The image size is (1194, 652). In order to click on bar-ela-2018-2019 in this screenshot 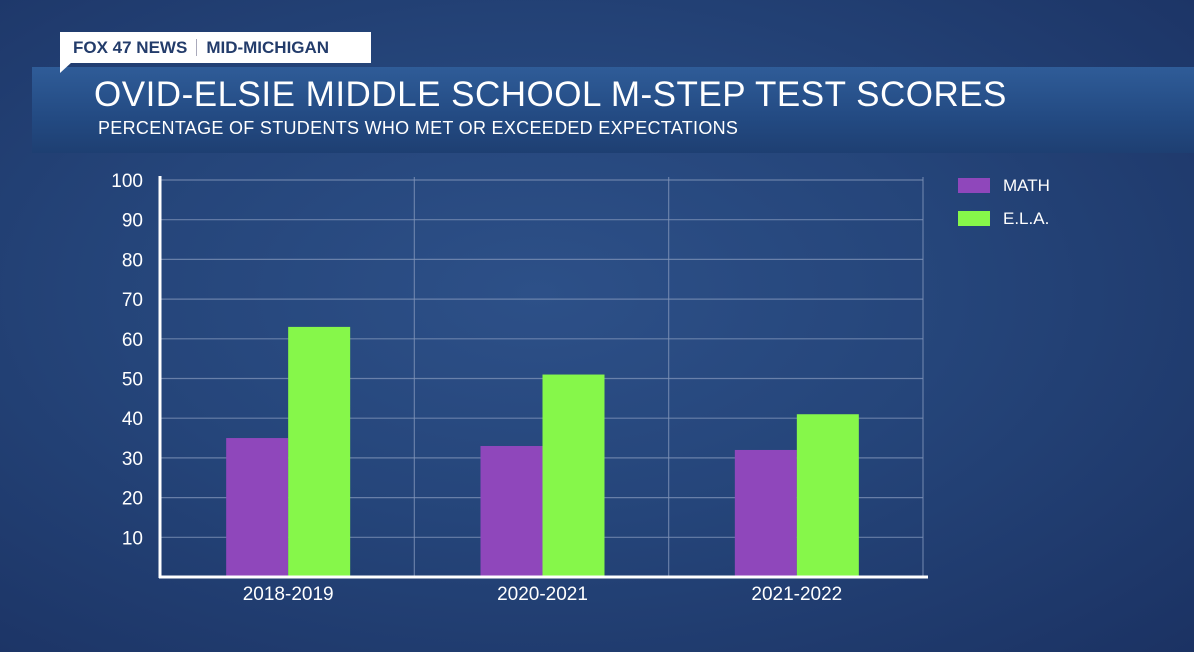, I will do `click(319, 451)`.